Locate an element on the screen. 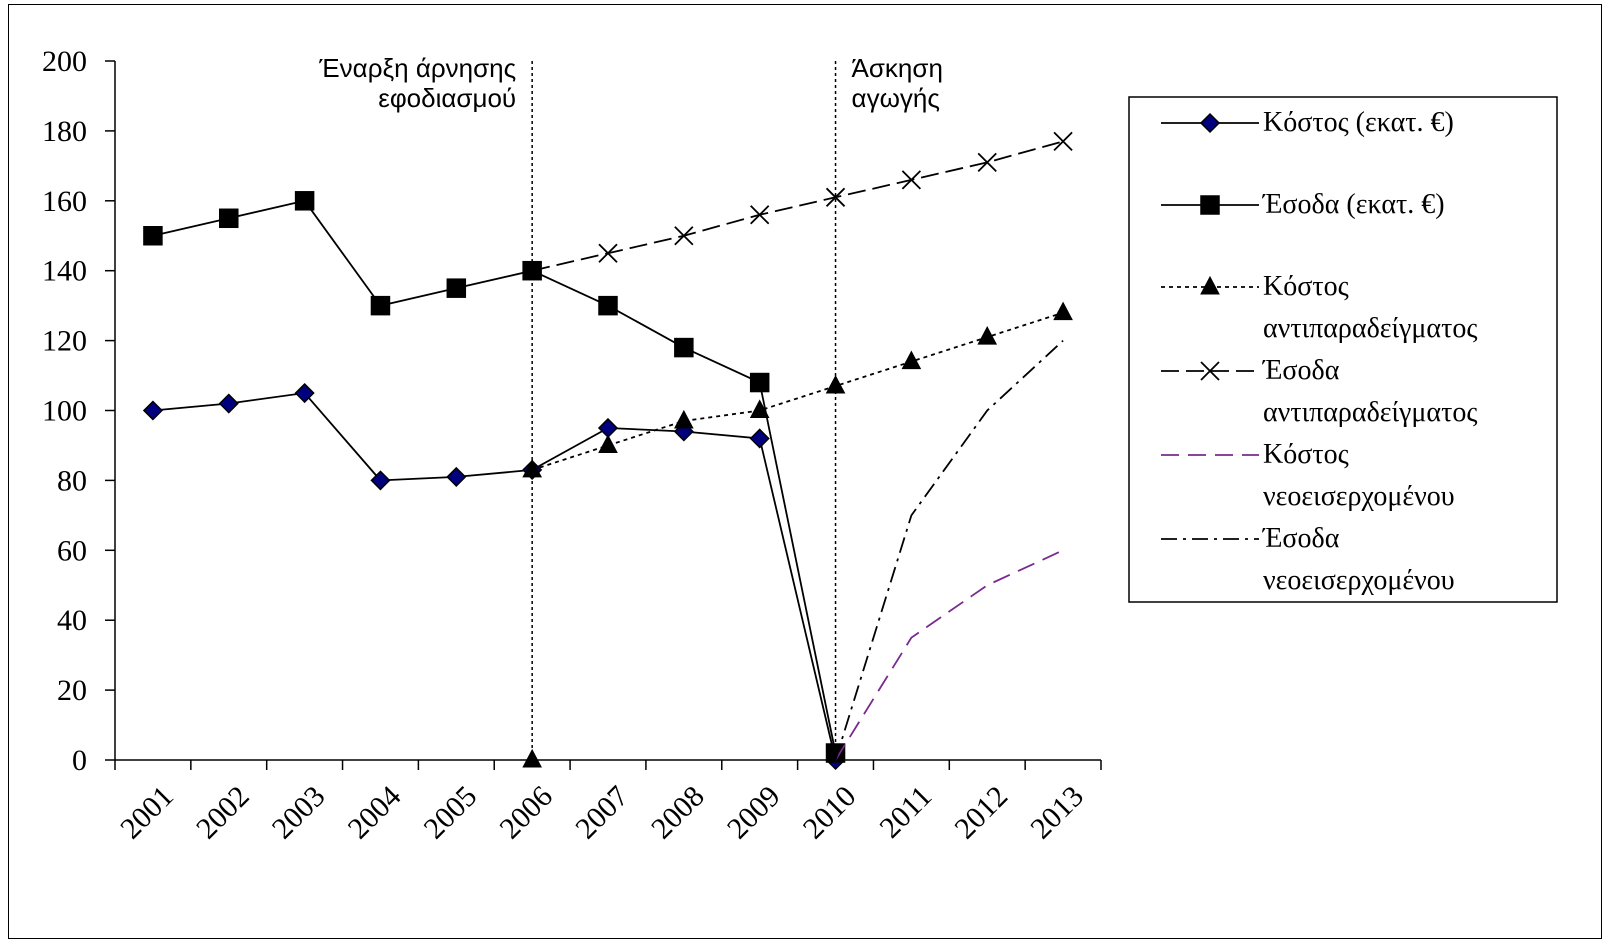  legend-item-3: Κόστος αντιπαραδείγματος is located at coordinates (1319, 307).